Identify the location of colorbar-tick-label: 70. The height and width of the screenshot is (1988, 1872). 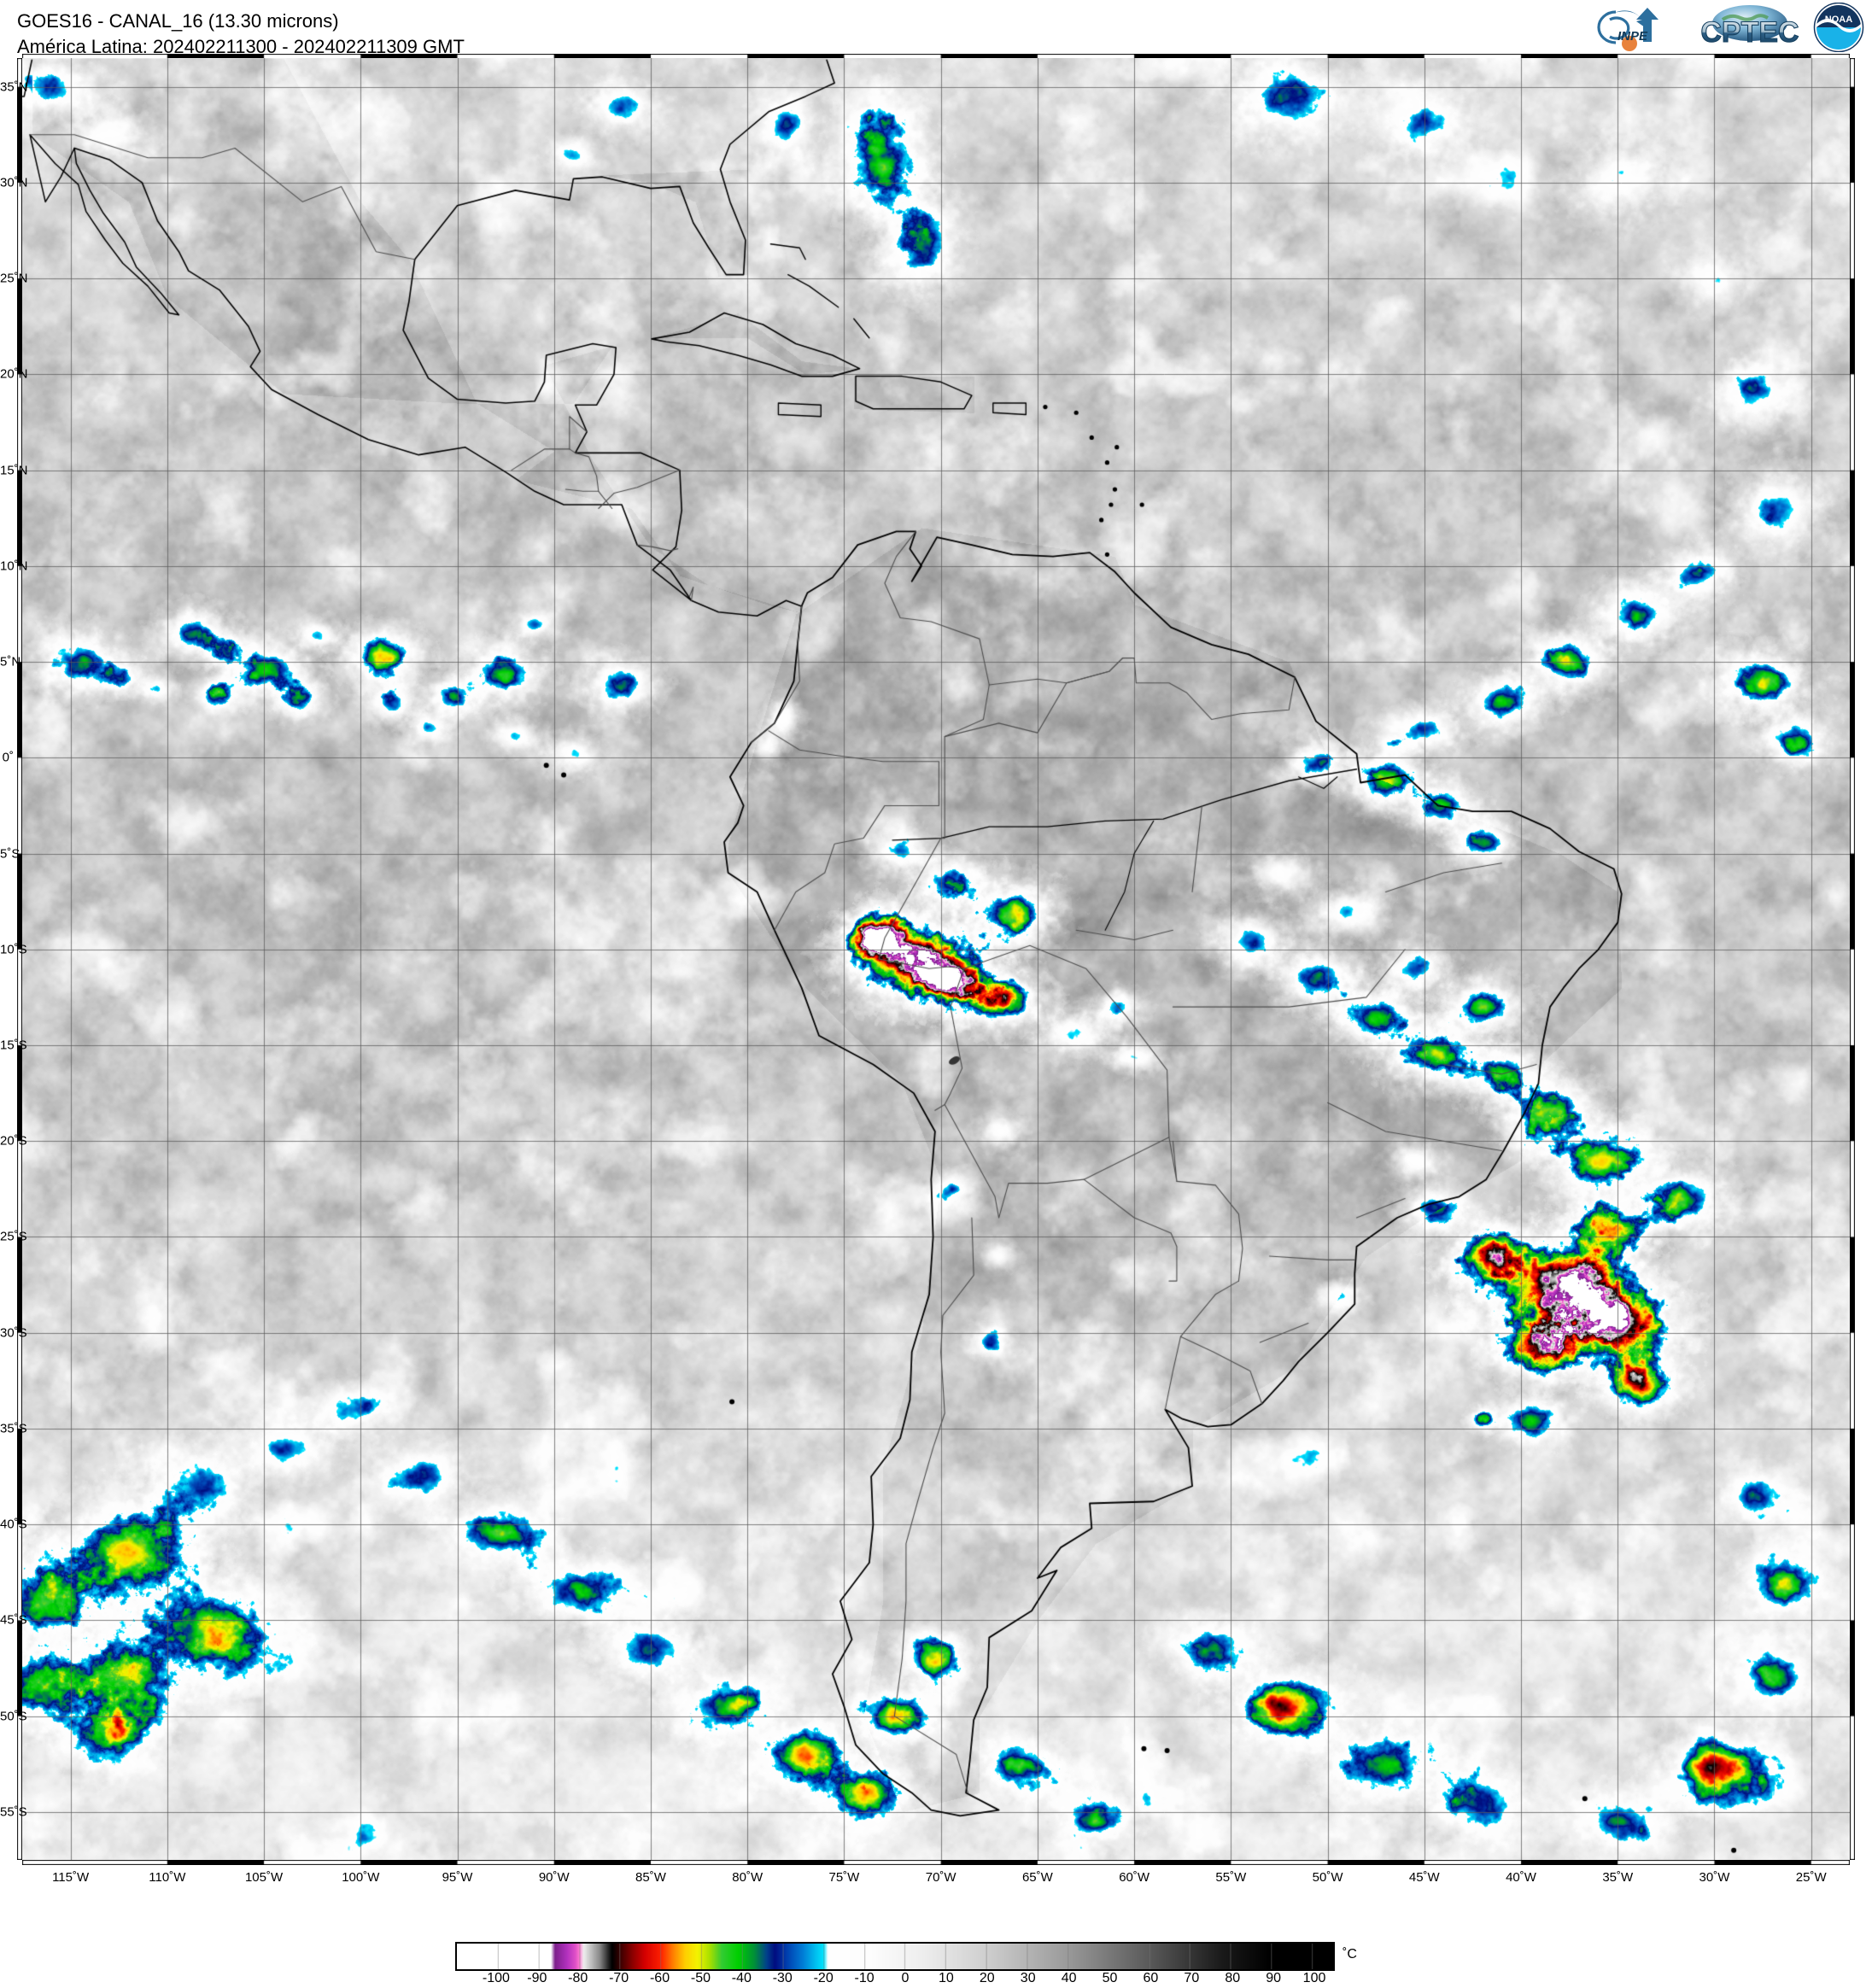
(1192, 1978).